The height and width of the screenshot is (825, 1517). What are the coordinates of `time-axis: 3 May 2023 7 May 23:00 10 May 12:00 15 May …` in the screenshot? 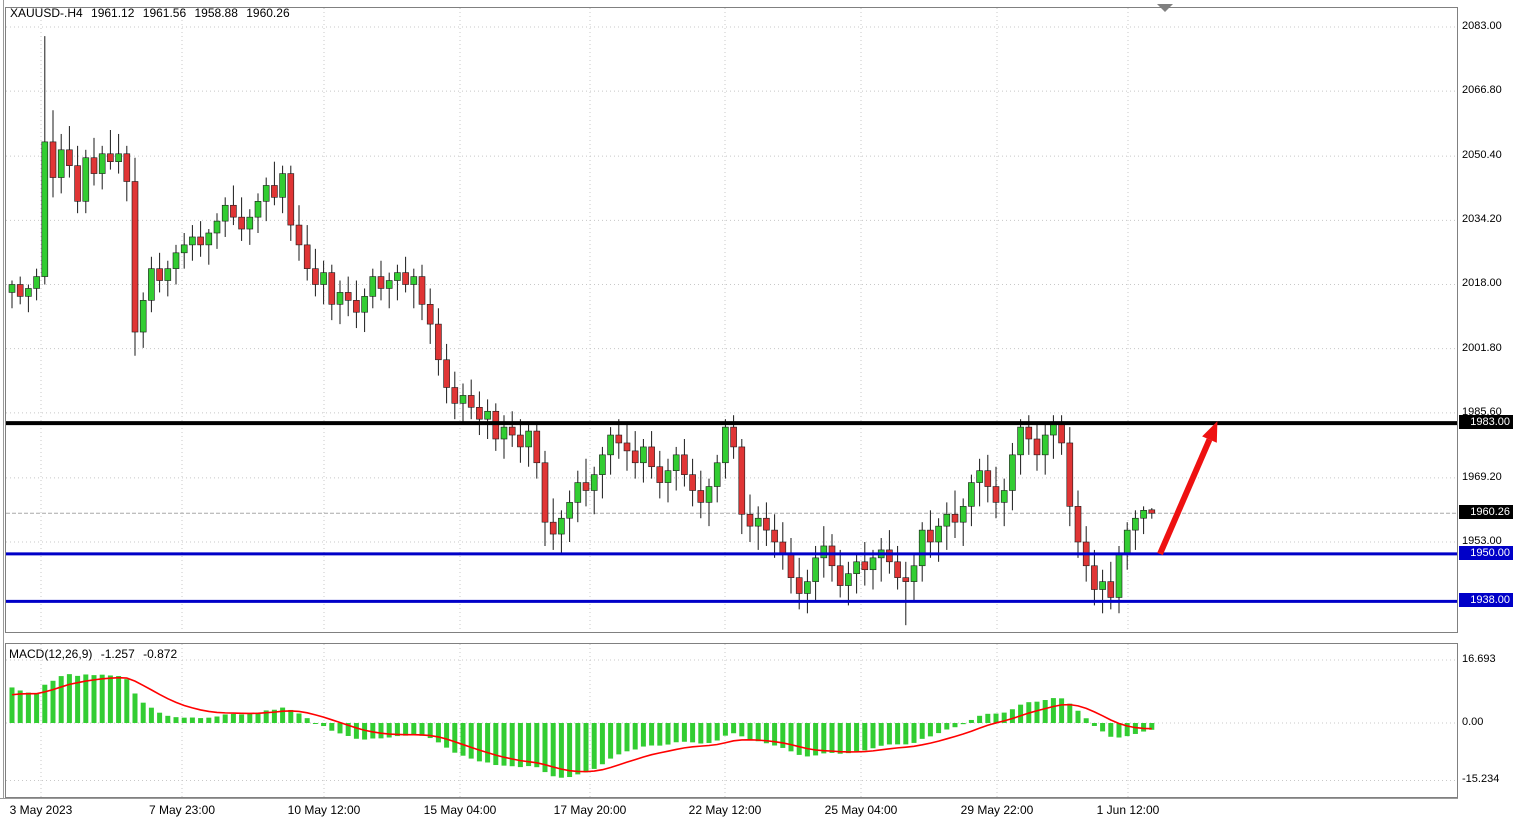 It's located at (729, 811).